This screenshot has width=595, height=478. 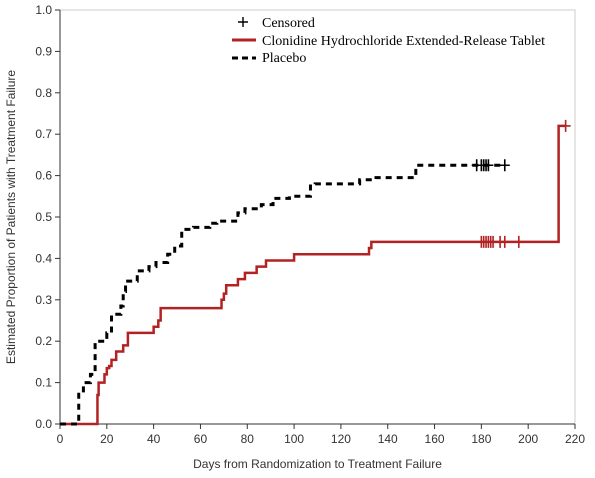 What do you see at coordinates (288, 23) in the screenshot?
I see `legend-censored-label: Censored` at bounding box center [288, 23].